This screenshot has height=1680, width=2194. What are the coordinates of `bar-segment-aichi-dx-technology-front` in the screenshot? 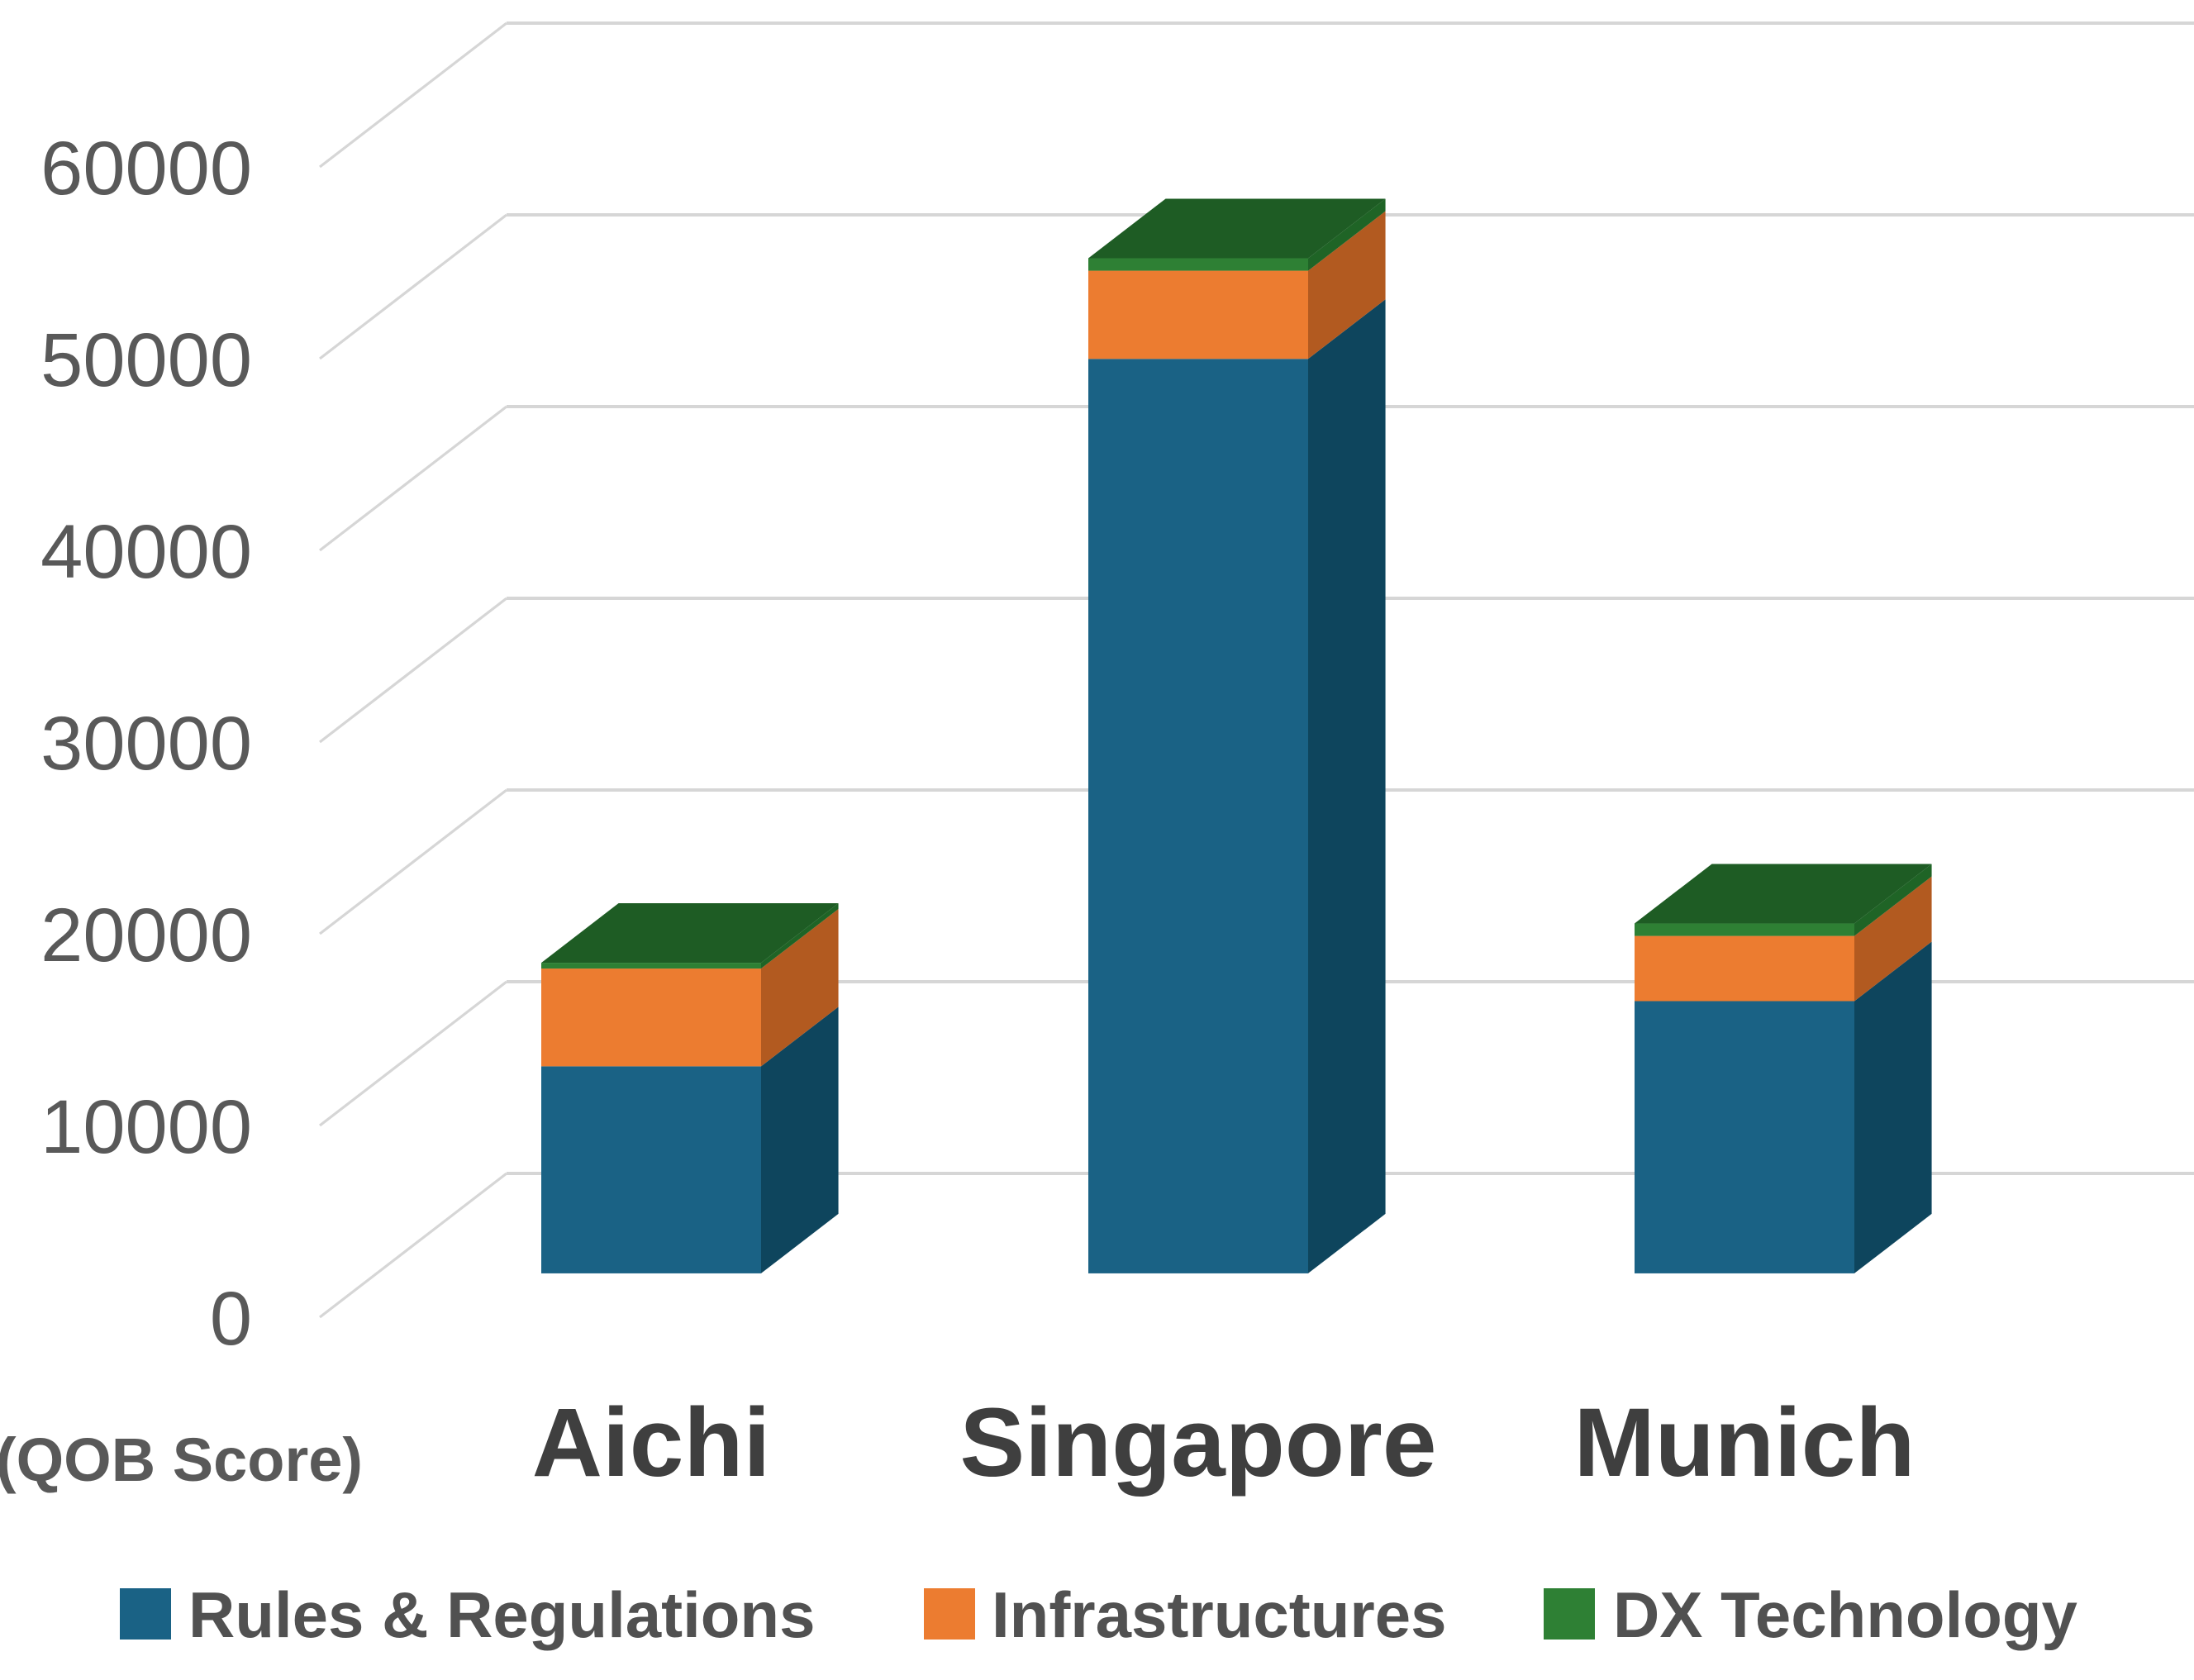 It's located at (651, 966).